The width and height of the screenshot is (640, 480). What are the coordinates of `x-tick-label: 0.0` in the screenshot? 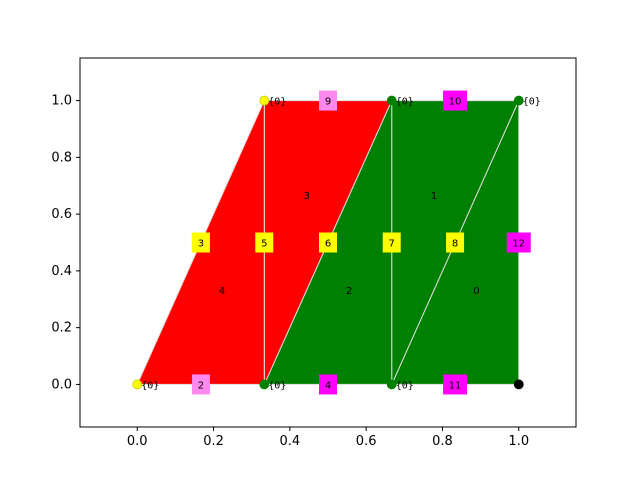 It's located at (137, 441).